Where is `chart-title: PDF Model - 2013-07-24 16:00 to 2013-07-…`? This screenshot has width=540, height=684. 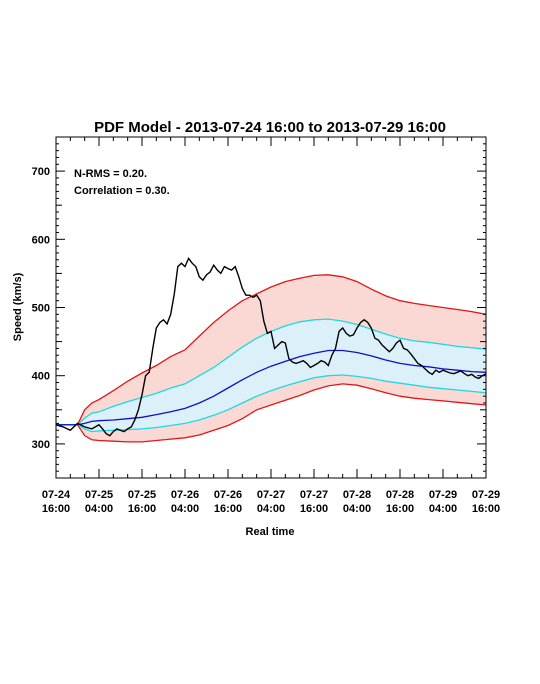
chart-title: PDF Model - 2013-07-24 16:00 to 2013-07-… is located at coordinates (270, 127).